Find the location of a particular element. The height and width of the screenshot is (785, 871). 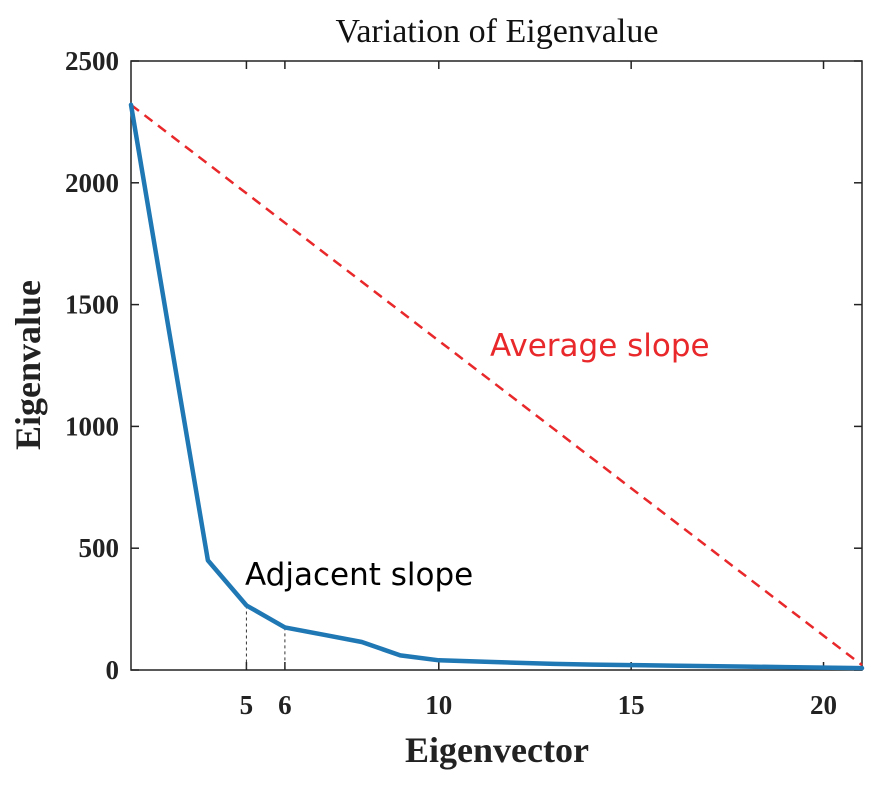

y-tick-label: 0 is located at coordinates (113, 670).